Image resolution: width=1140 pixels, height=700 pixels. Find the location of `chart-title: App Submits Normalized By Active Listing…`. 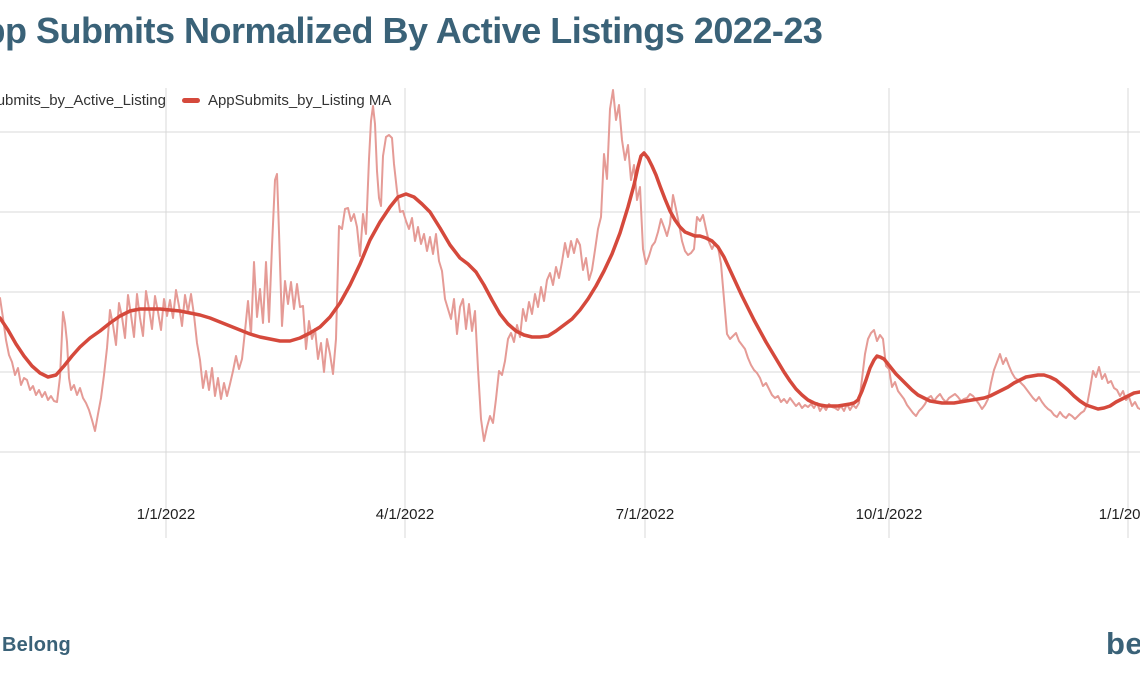

chart-title: App Submits Normalized By Active Listing… is located at coordinates (411, 30).